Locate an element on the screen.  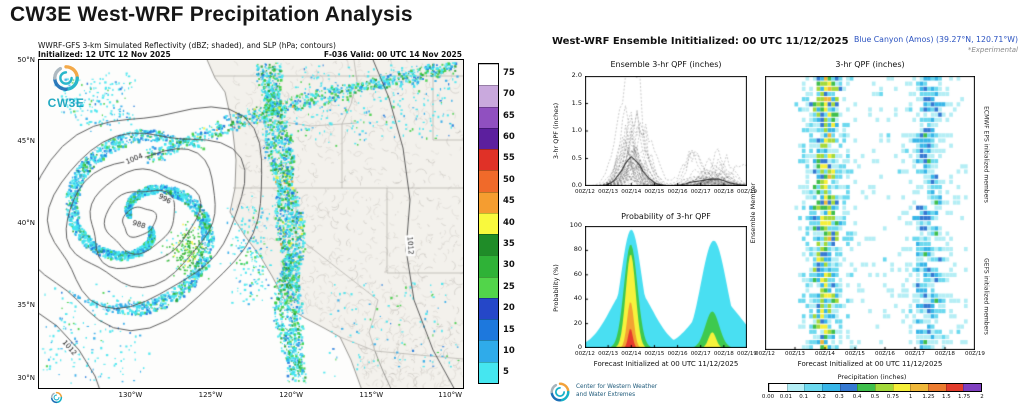
ensemble-y-tick: 1.0 is located at coordinates (576, 130).